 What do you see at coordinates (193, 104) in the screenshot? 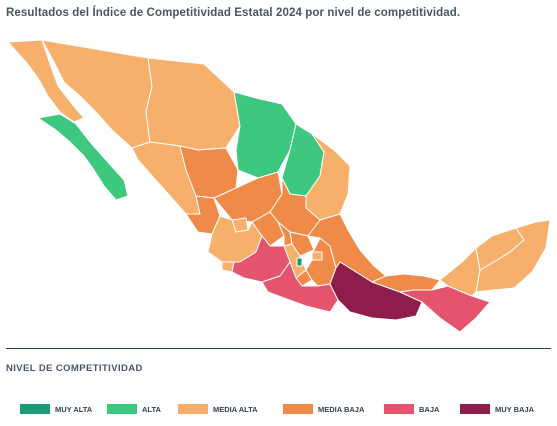
I see `state-chihuahua` at bounding box center [193, 104].